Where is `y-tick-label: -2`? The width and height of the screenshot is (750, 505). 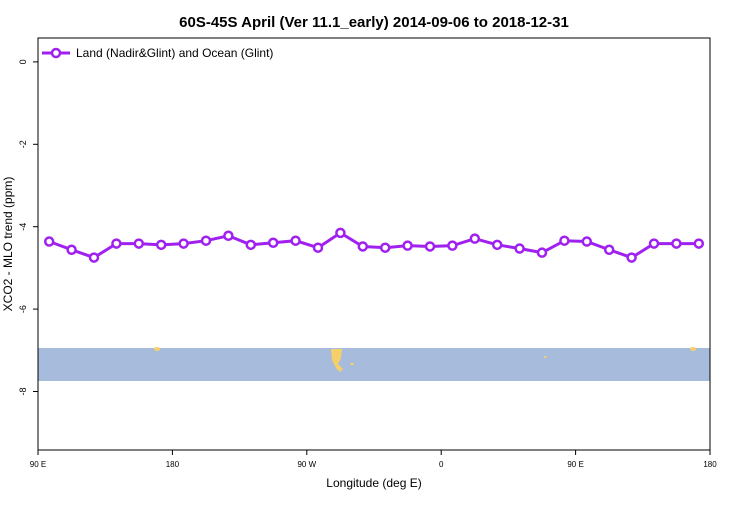
y-tick-label: -2 is located at coordinates (23, 144).